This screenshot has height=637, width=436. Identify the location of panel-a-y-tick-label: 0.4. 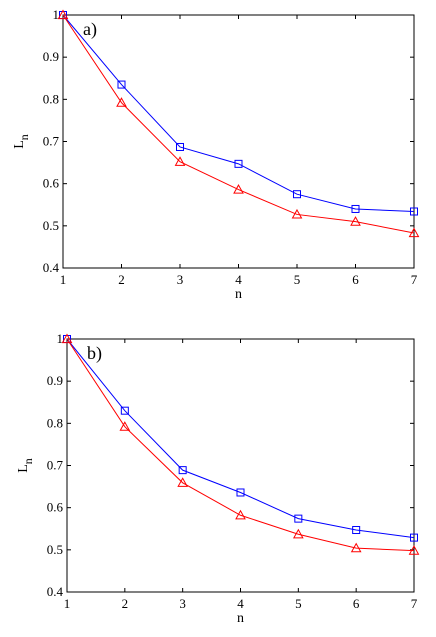
(51, 267).